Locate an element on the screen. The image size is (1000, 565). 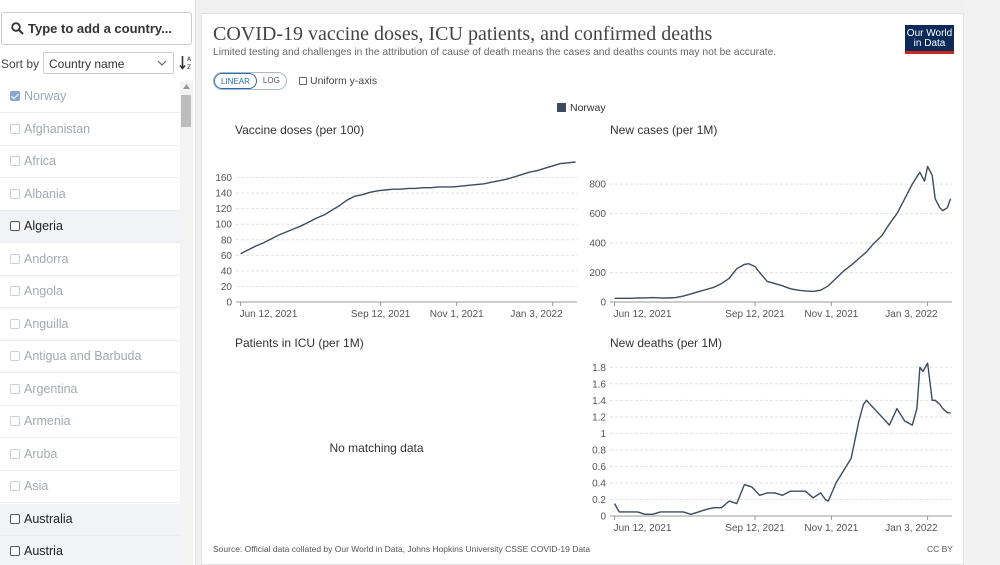
y-tick-label: 600 is located at coordinates (597, 214).